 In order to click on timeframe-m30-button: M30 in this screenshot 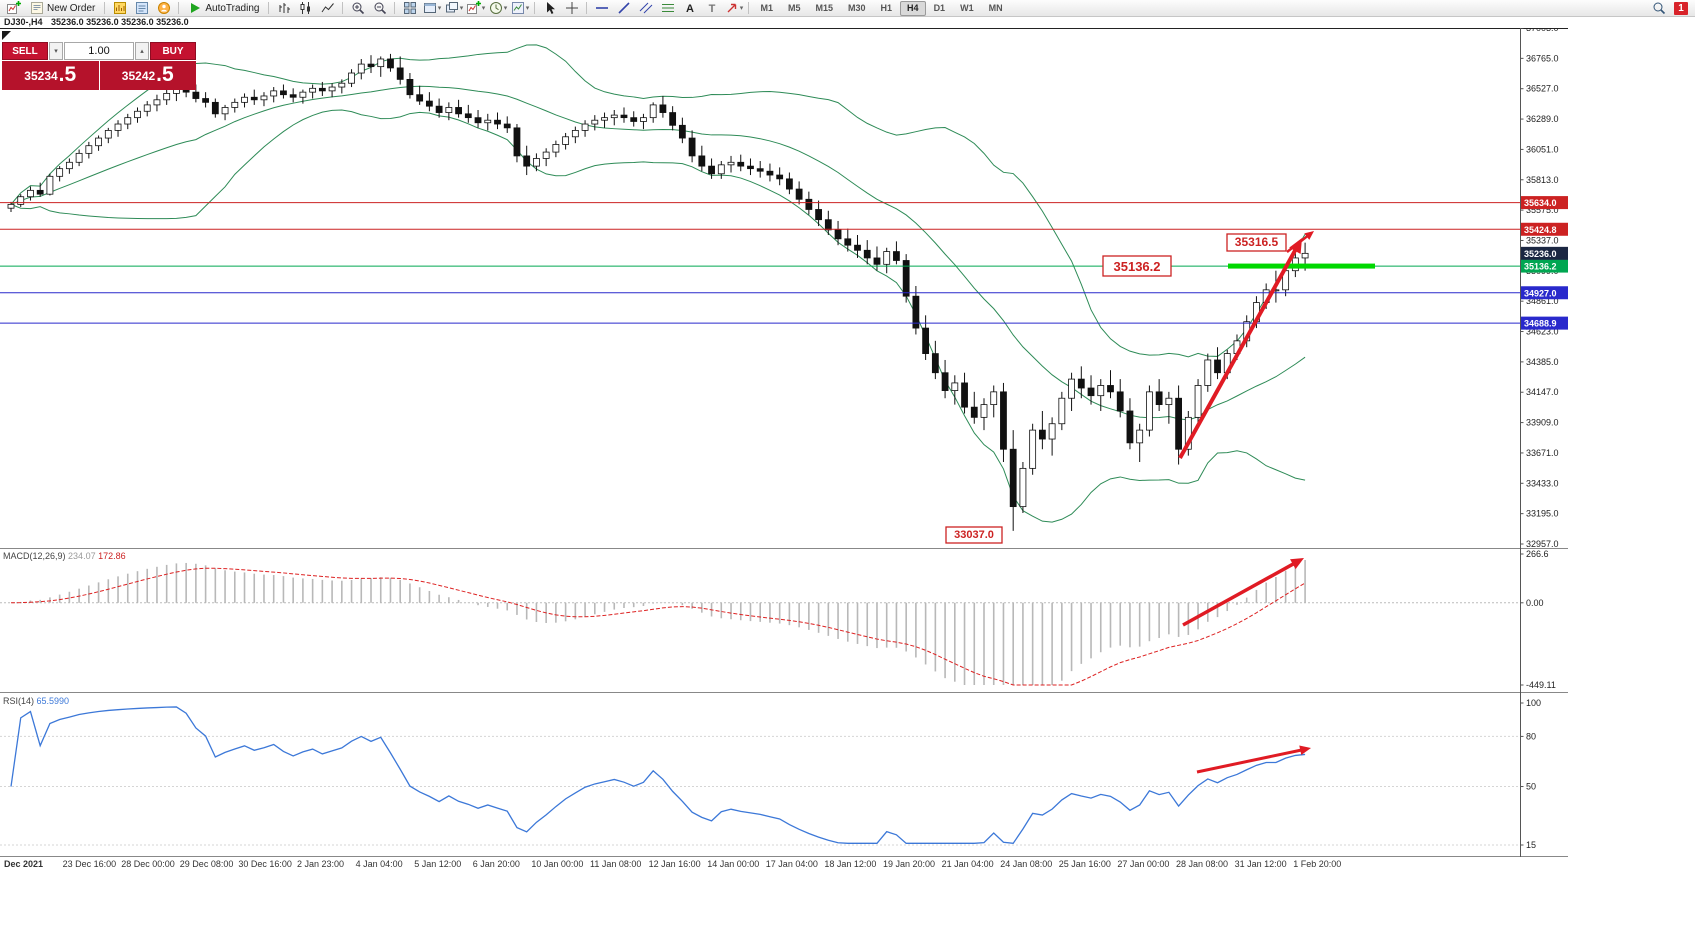, I will do `click(857, 7)`.